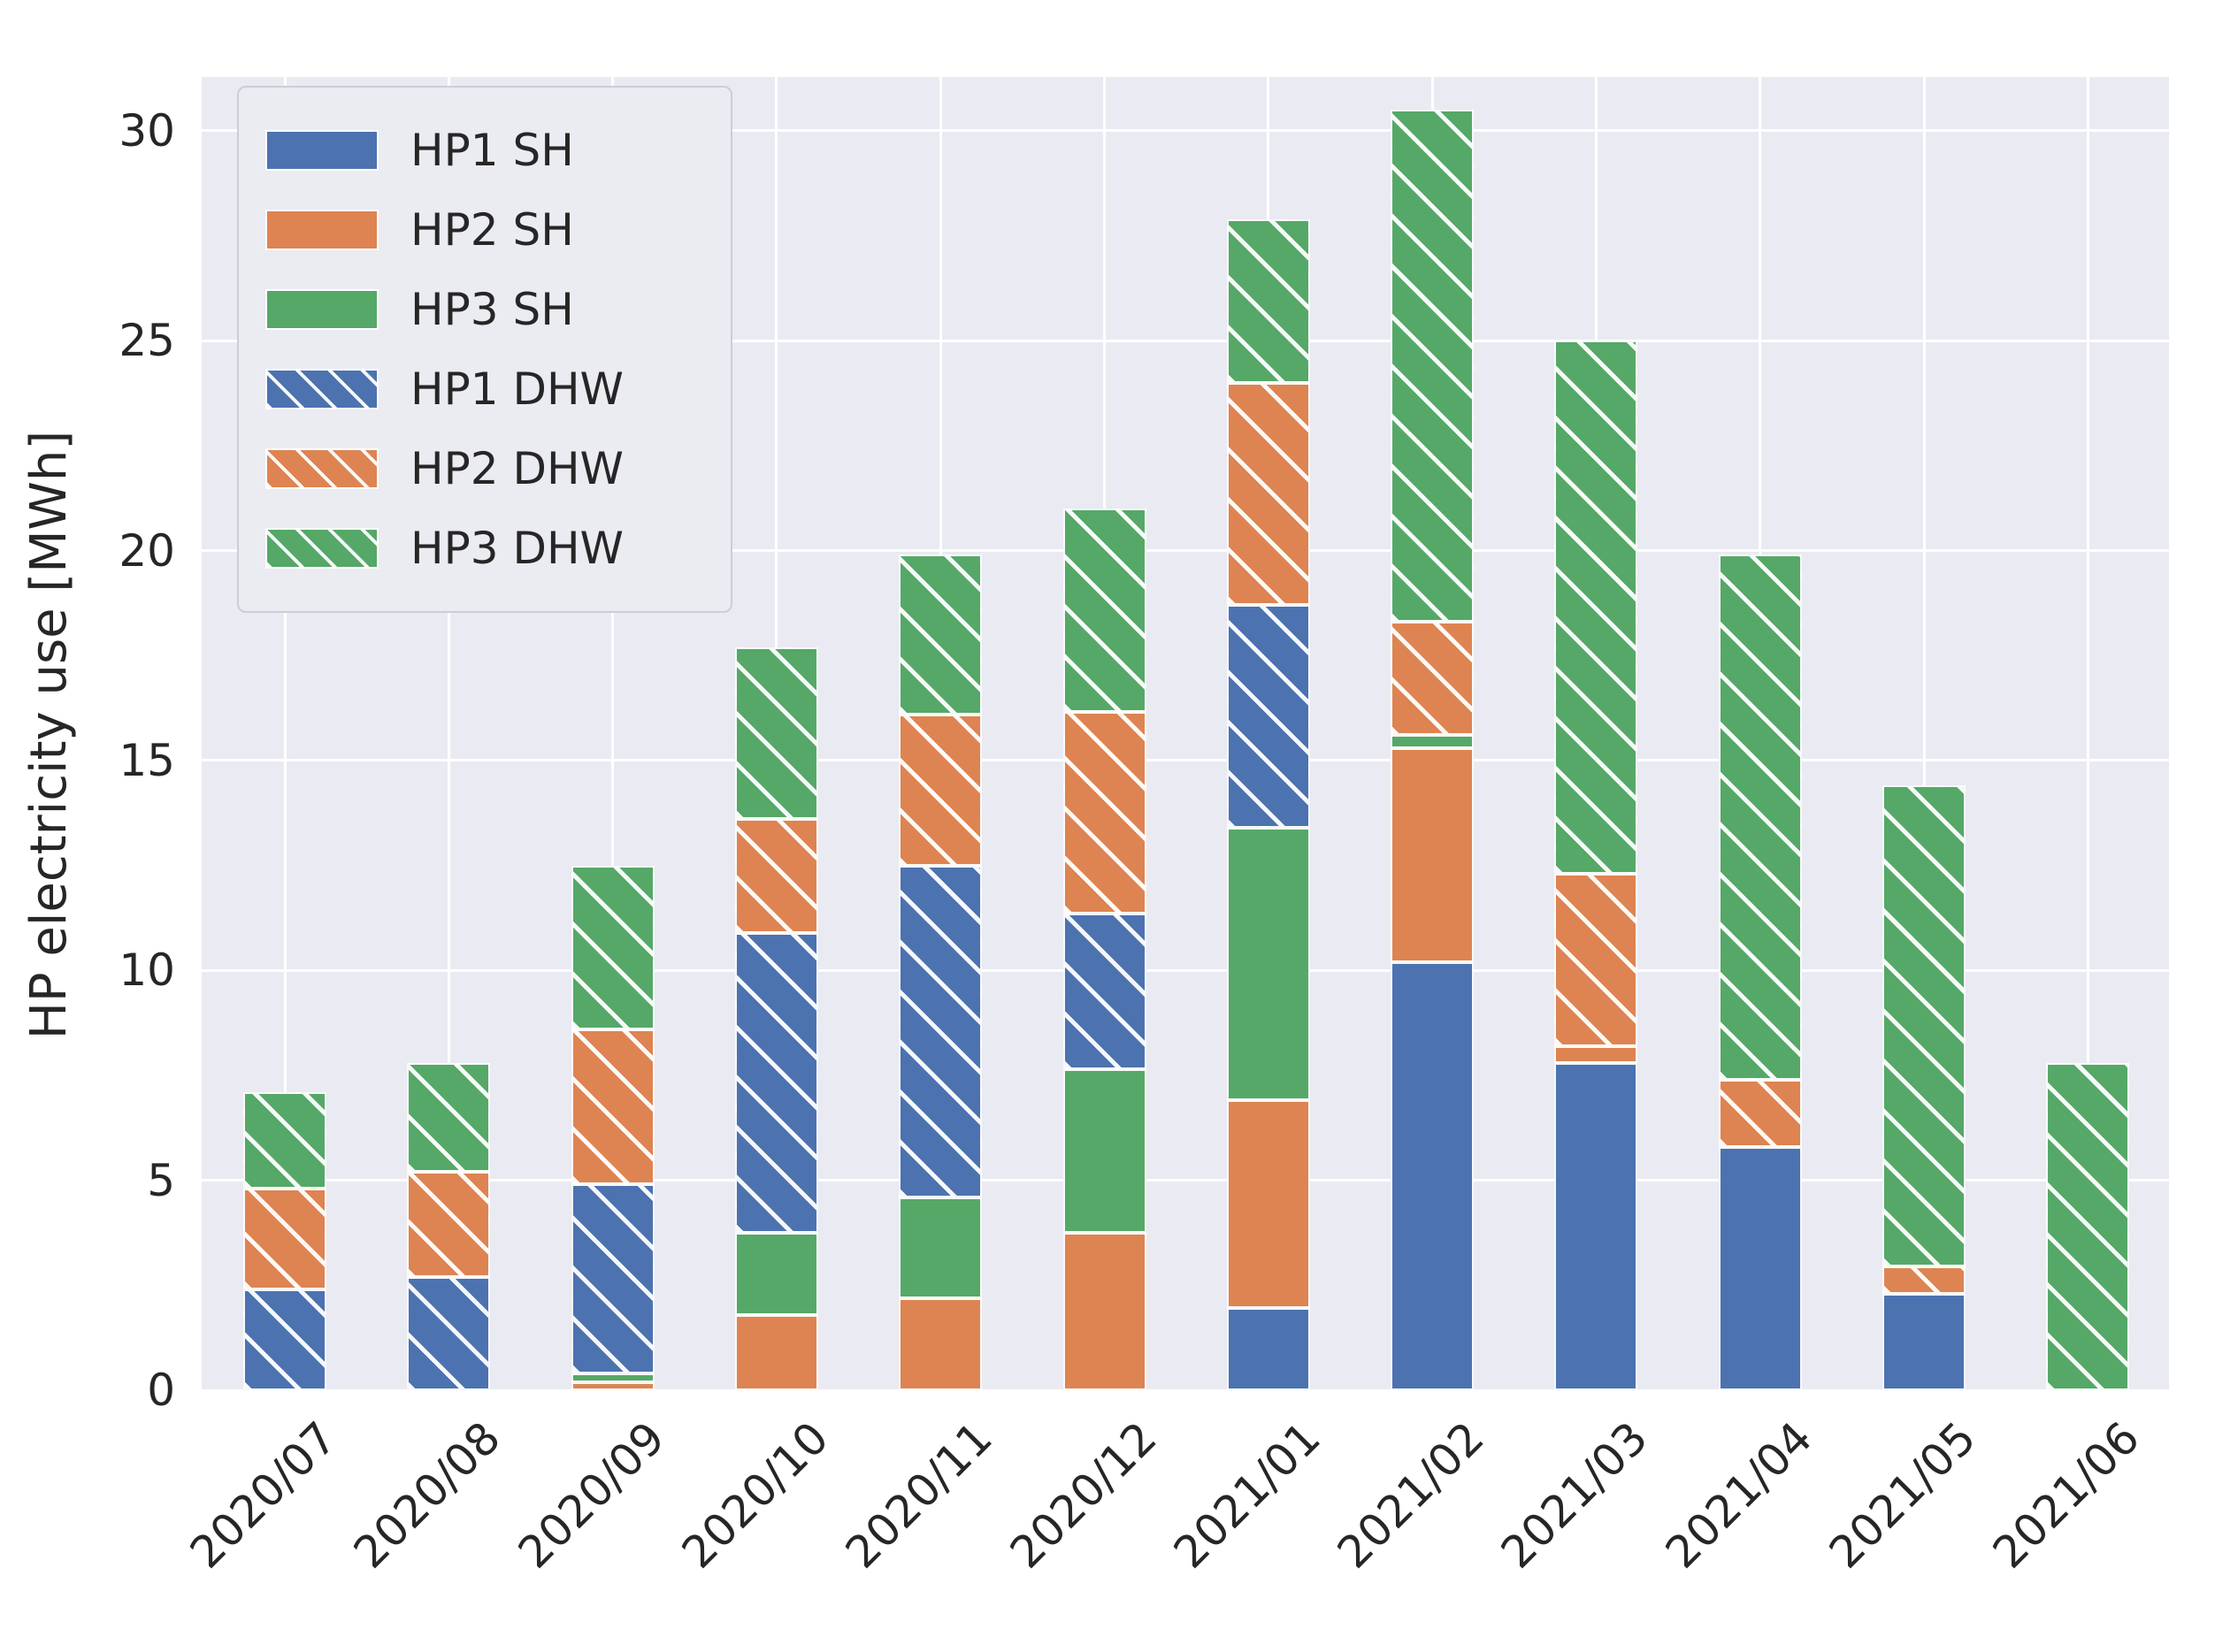  Describe the element at coordinates (147, 130) in the screenshot. I see `y-tick-label: 30` at that location.